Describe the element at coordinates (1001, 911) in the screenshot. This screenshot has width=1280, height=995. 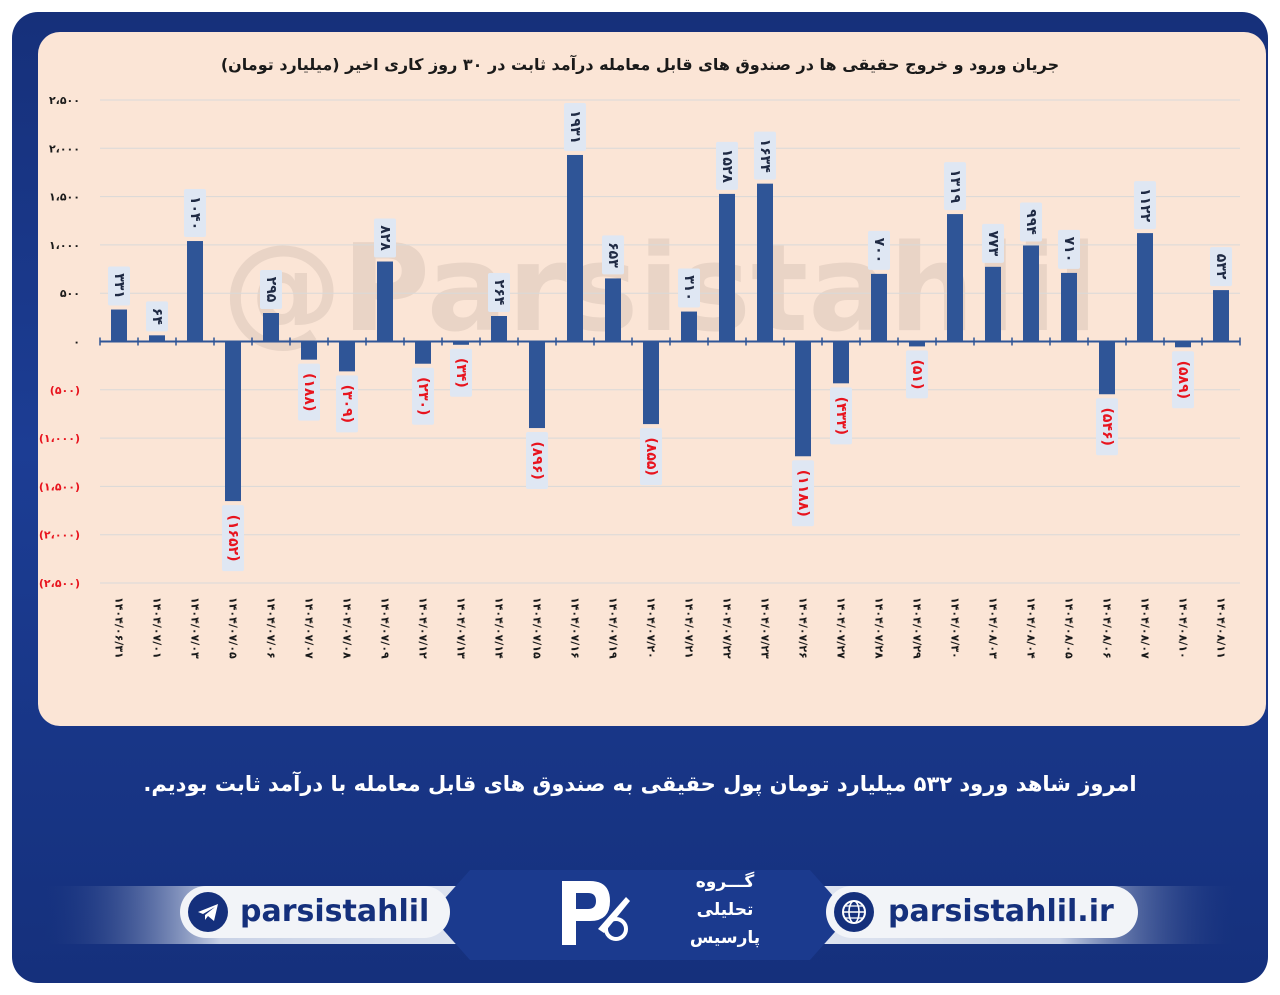
I see `website-url: parsistahlil.ir` at that location.